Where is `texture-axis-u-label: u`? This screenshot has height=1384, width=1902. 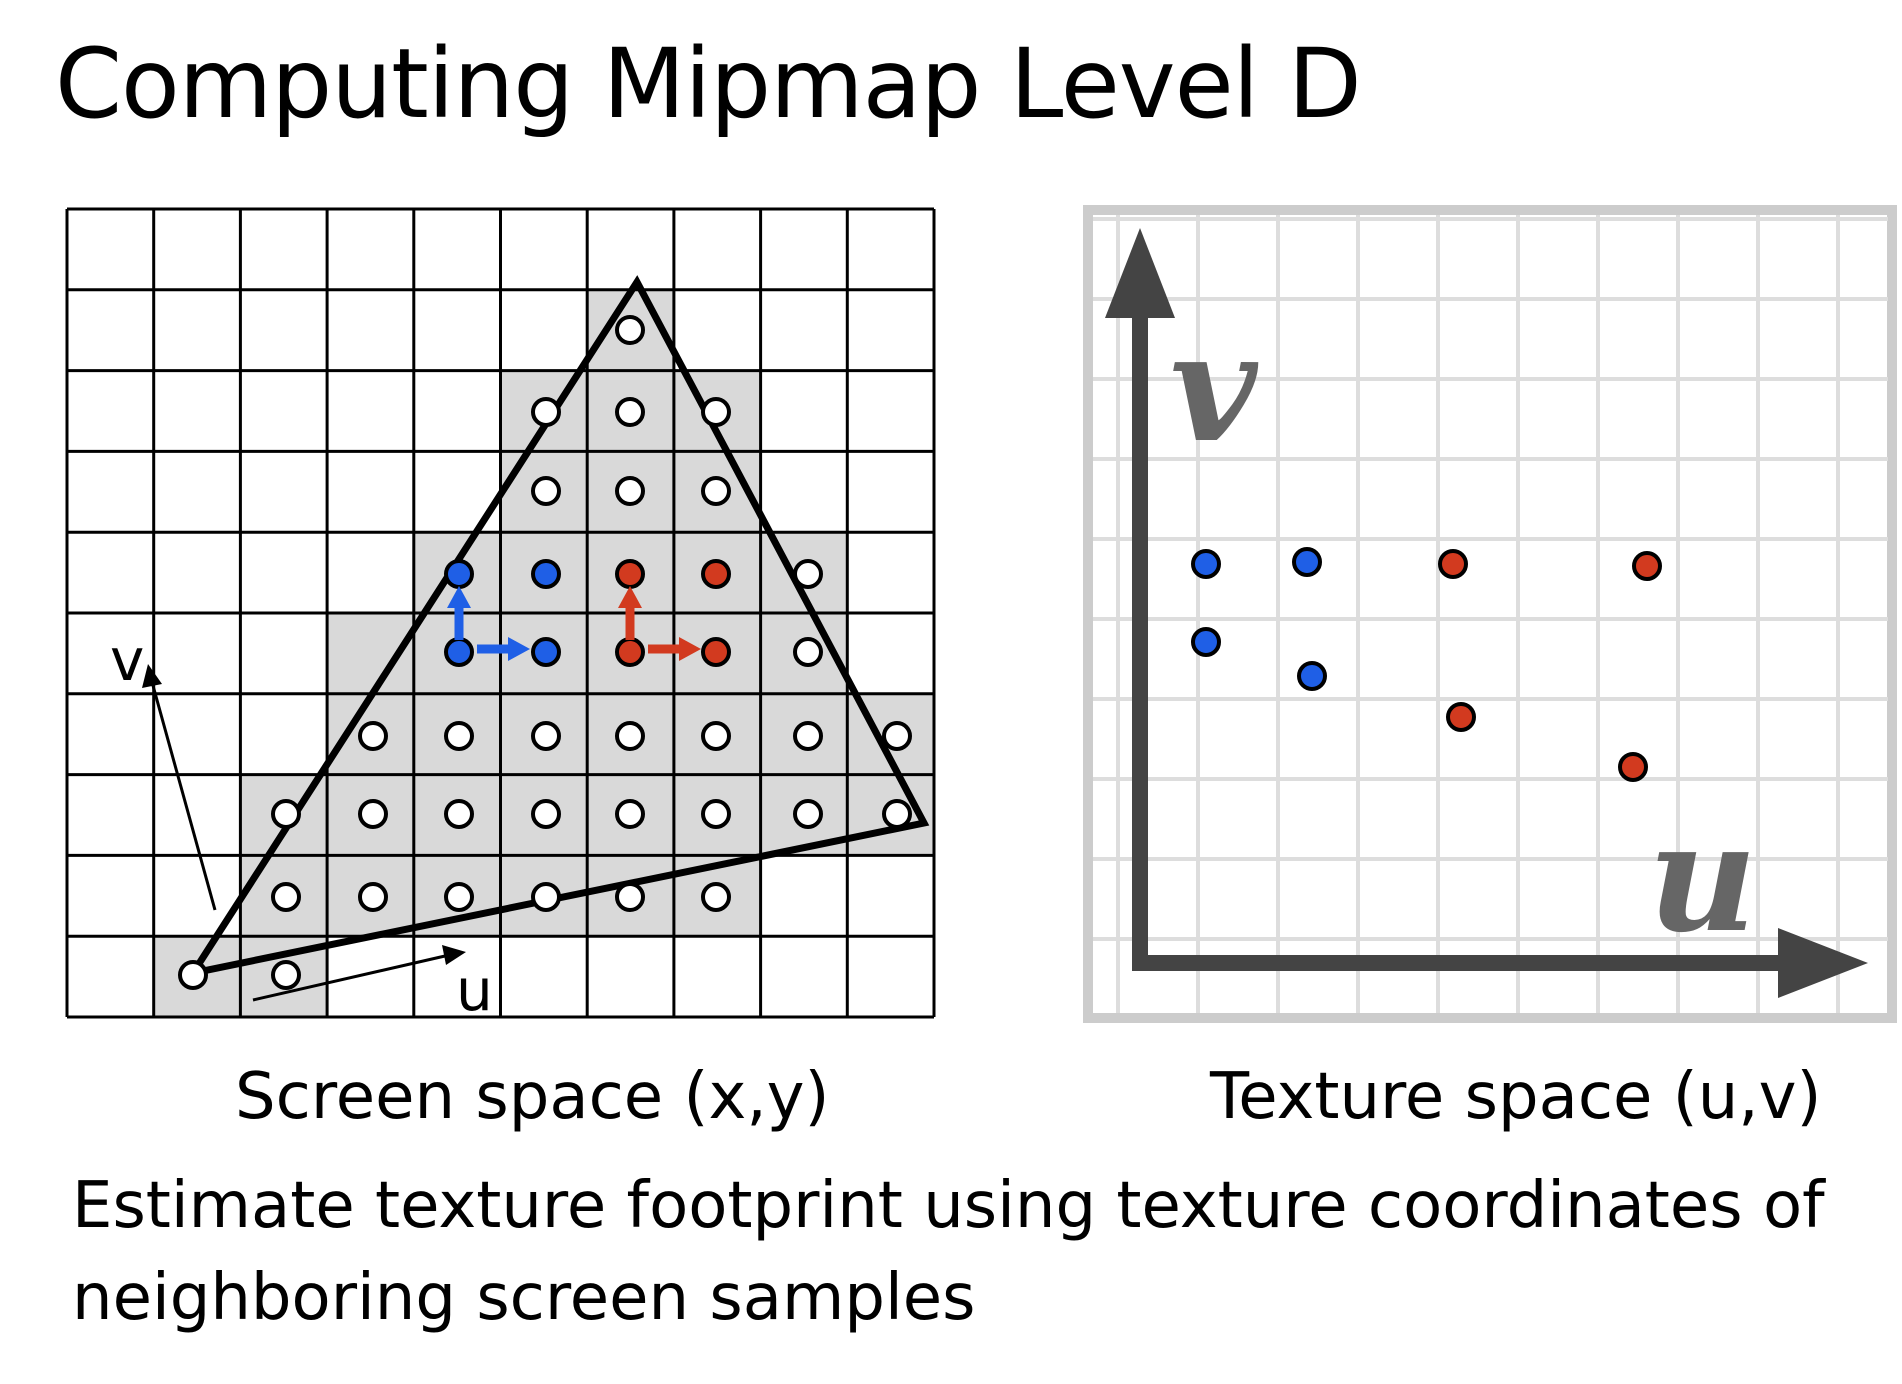 texture-axis-u-label: u is located at coordinates (1702, 878).